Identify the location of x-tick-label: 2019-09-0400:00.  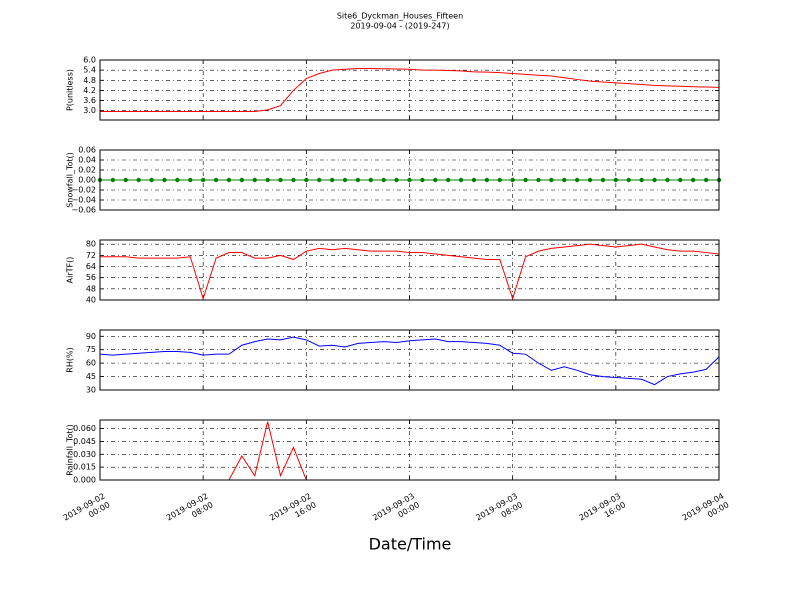
(705, 511).